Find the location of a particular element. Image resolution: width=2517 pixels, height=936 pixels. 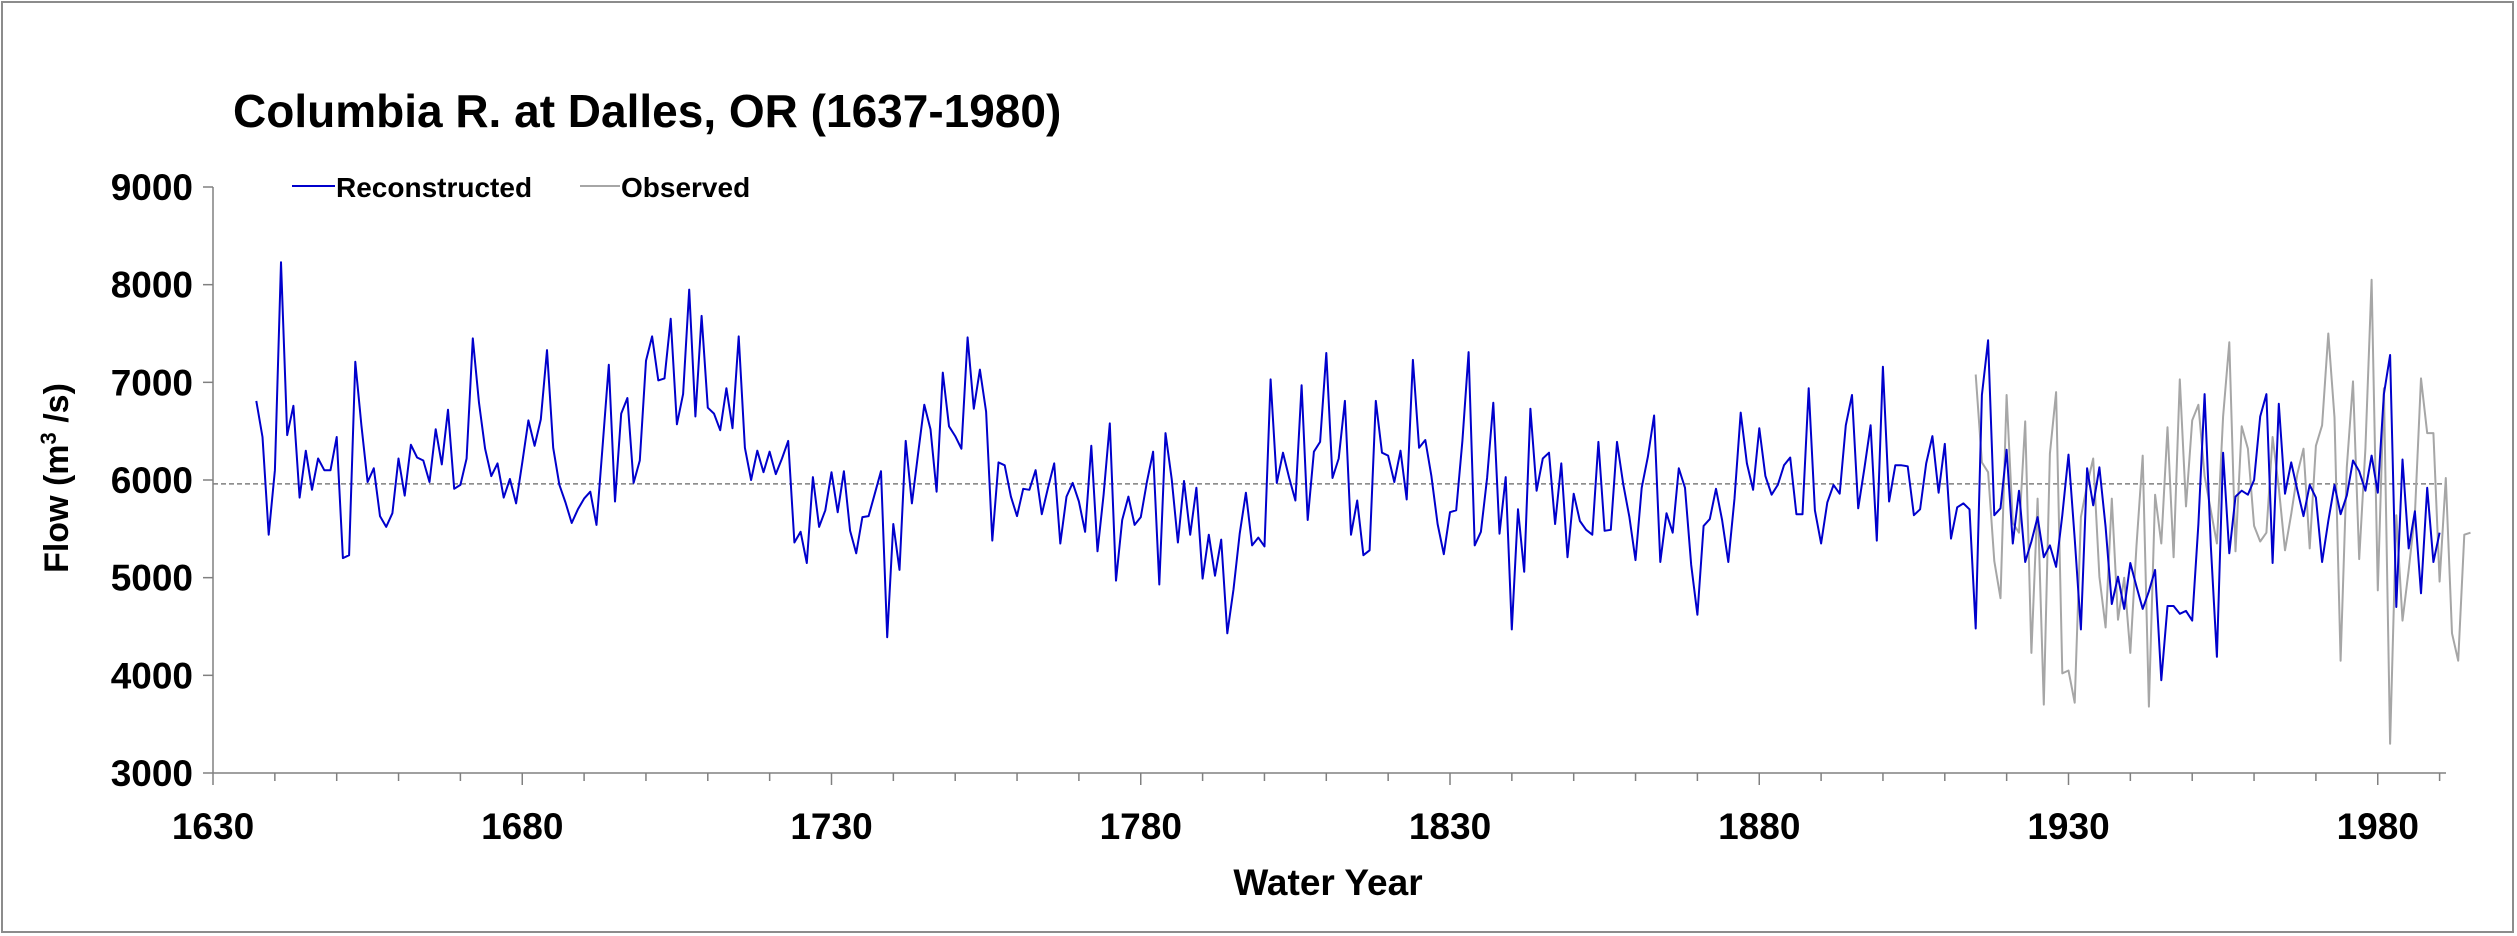

x-tick-label: 1980 is located at coordinates (2378, 826).